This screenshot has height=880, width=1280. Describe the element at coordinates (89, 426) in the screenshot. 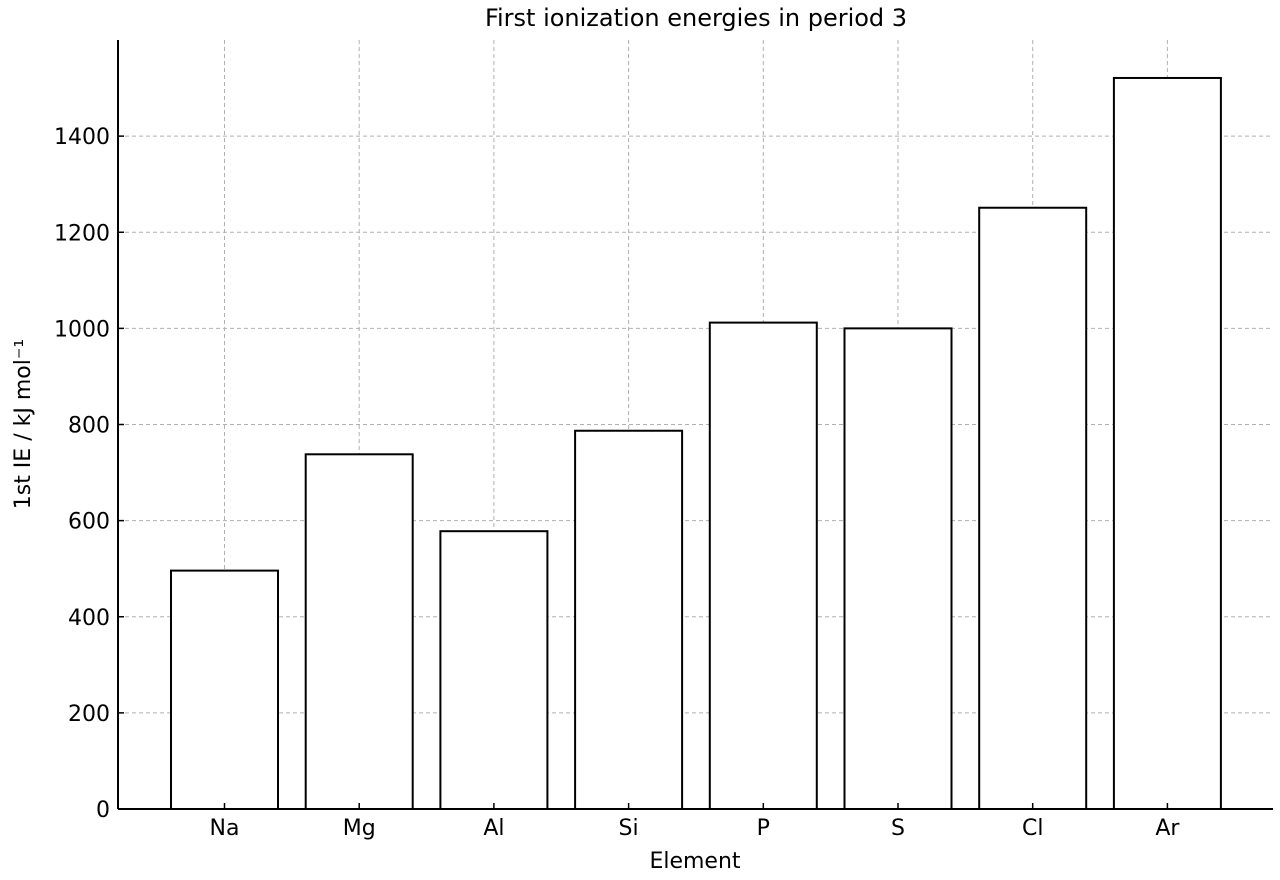

I see `y-tick-label: 800` at that location.